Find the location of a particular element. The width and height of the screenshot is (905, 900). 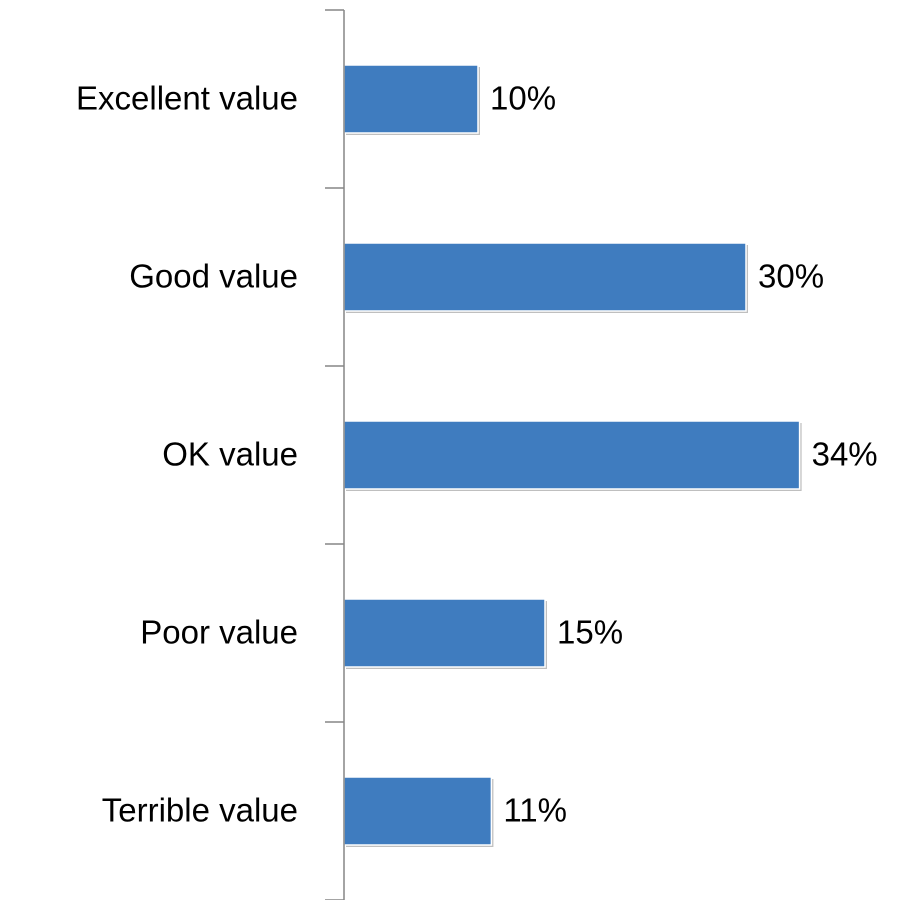

y-tick-label: Excellent value is located at coordinates (187, 98).